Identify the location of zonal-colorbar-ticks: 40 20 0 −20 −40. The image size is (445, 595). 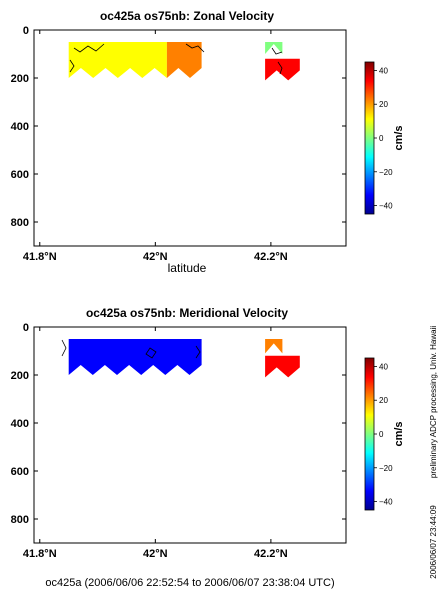
(383, 138).